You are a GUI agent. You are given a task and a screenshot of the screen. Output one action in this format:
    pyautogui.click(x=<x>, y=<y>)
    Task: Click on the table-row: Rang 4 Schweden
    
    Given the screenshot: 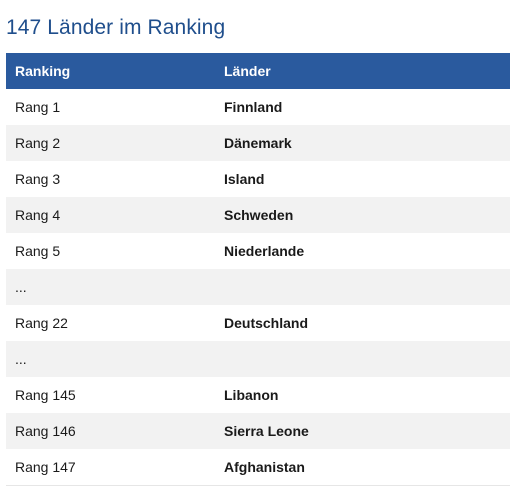 What is the action you would take?
    pyautogui.click(x=258, y=215)
    